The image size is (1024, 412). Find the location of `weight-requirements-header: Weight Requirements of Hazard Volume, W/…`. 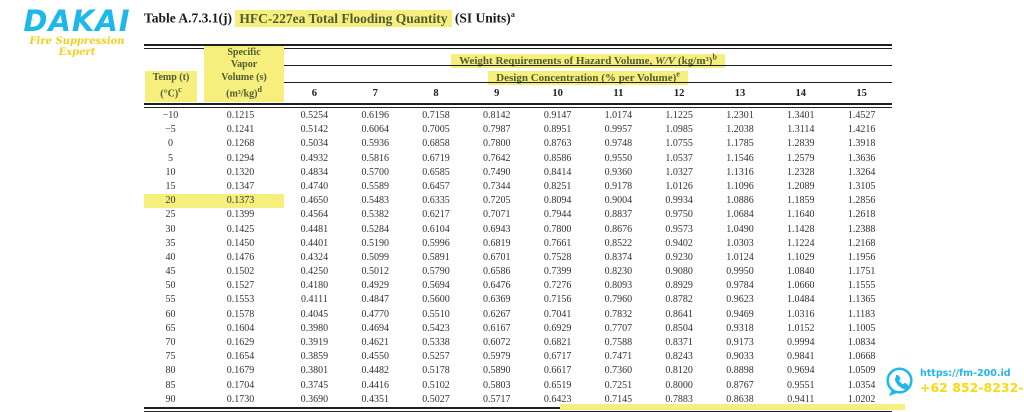

weight-requirements-header: Weight Requirements of Hazard Volume, W/… is located at coordinates (588, 58).